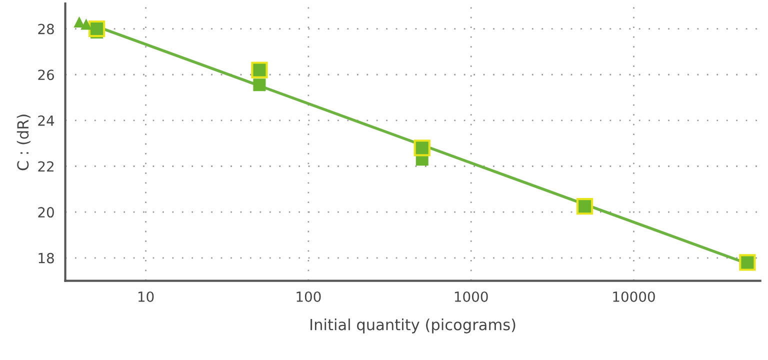 This screenshot has height=360, width=768. Describe the element at coordinates (46, 29) in the screenshot. I see `y-tick-label: 28` at that location.